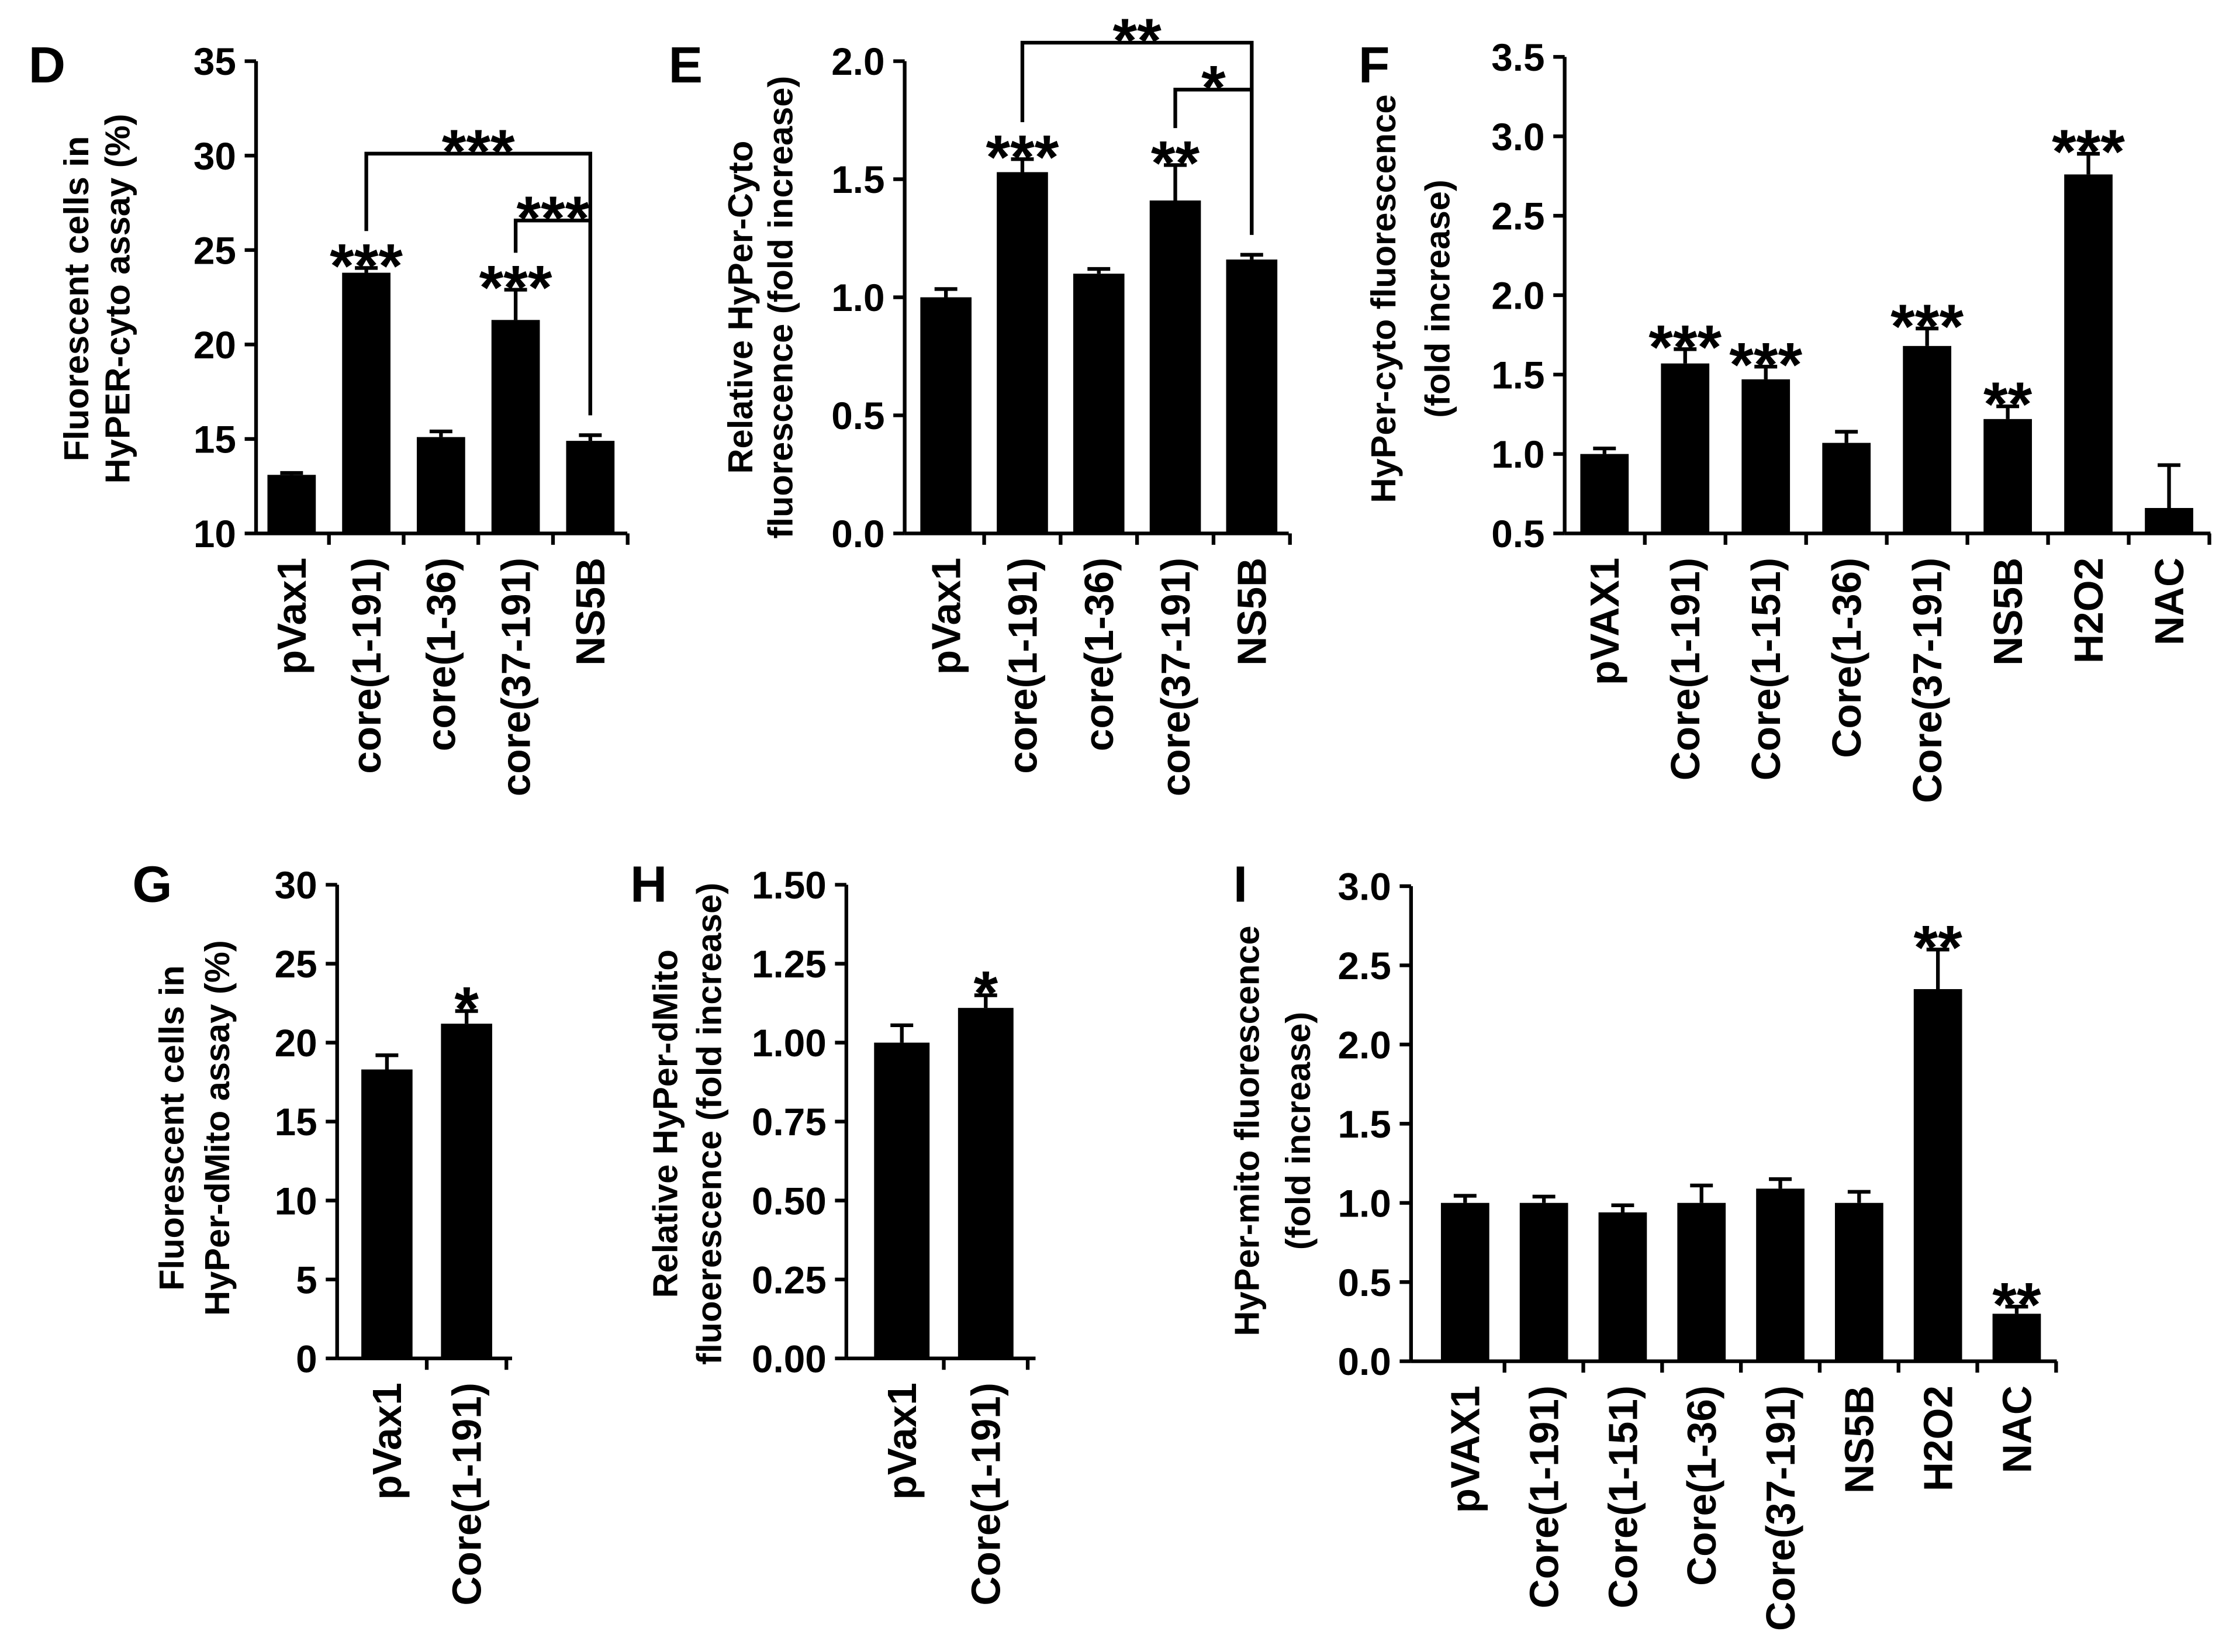 The width and height of the screenshot is (2219, 1652). Describe the element at coordinates (2169, 521) in the screenshot. I see `panel-f-bar-nac` at that location.